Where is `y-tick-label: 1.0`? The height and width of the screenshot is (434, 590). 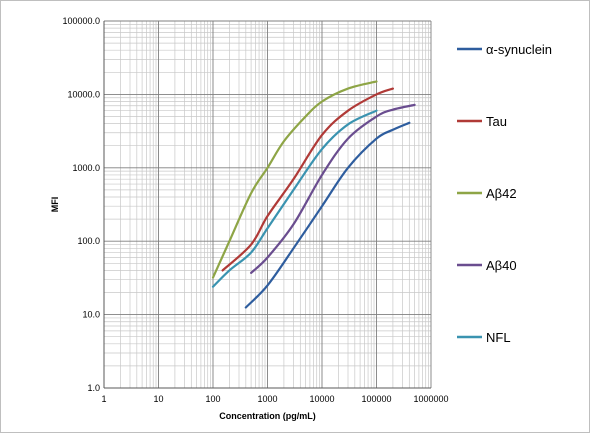 y-tick-label: 1.0 is located at coordinates (93, 388).